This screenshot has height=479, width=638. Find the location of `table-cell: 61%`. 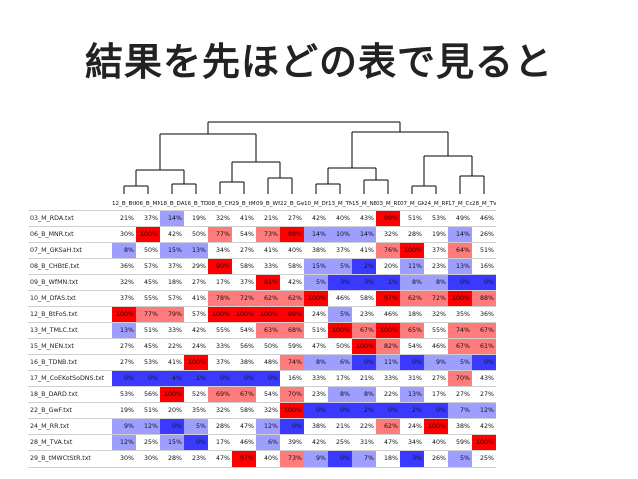

table-cell: 61% is located at coordinates (484, 347).